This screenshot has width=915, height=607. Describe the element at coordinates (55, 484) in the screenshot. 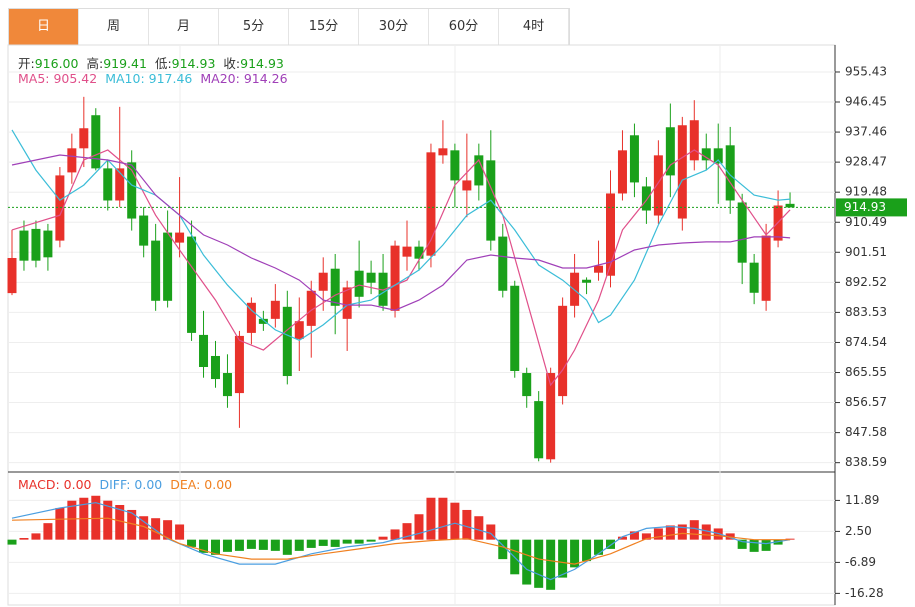

I see `legend-entry: MACD: 0.00` at that location.